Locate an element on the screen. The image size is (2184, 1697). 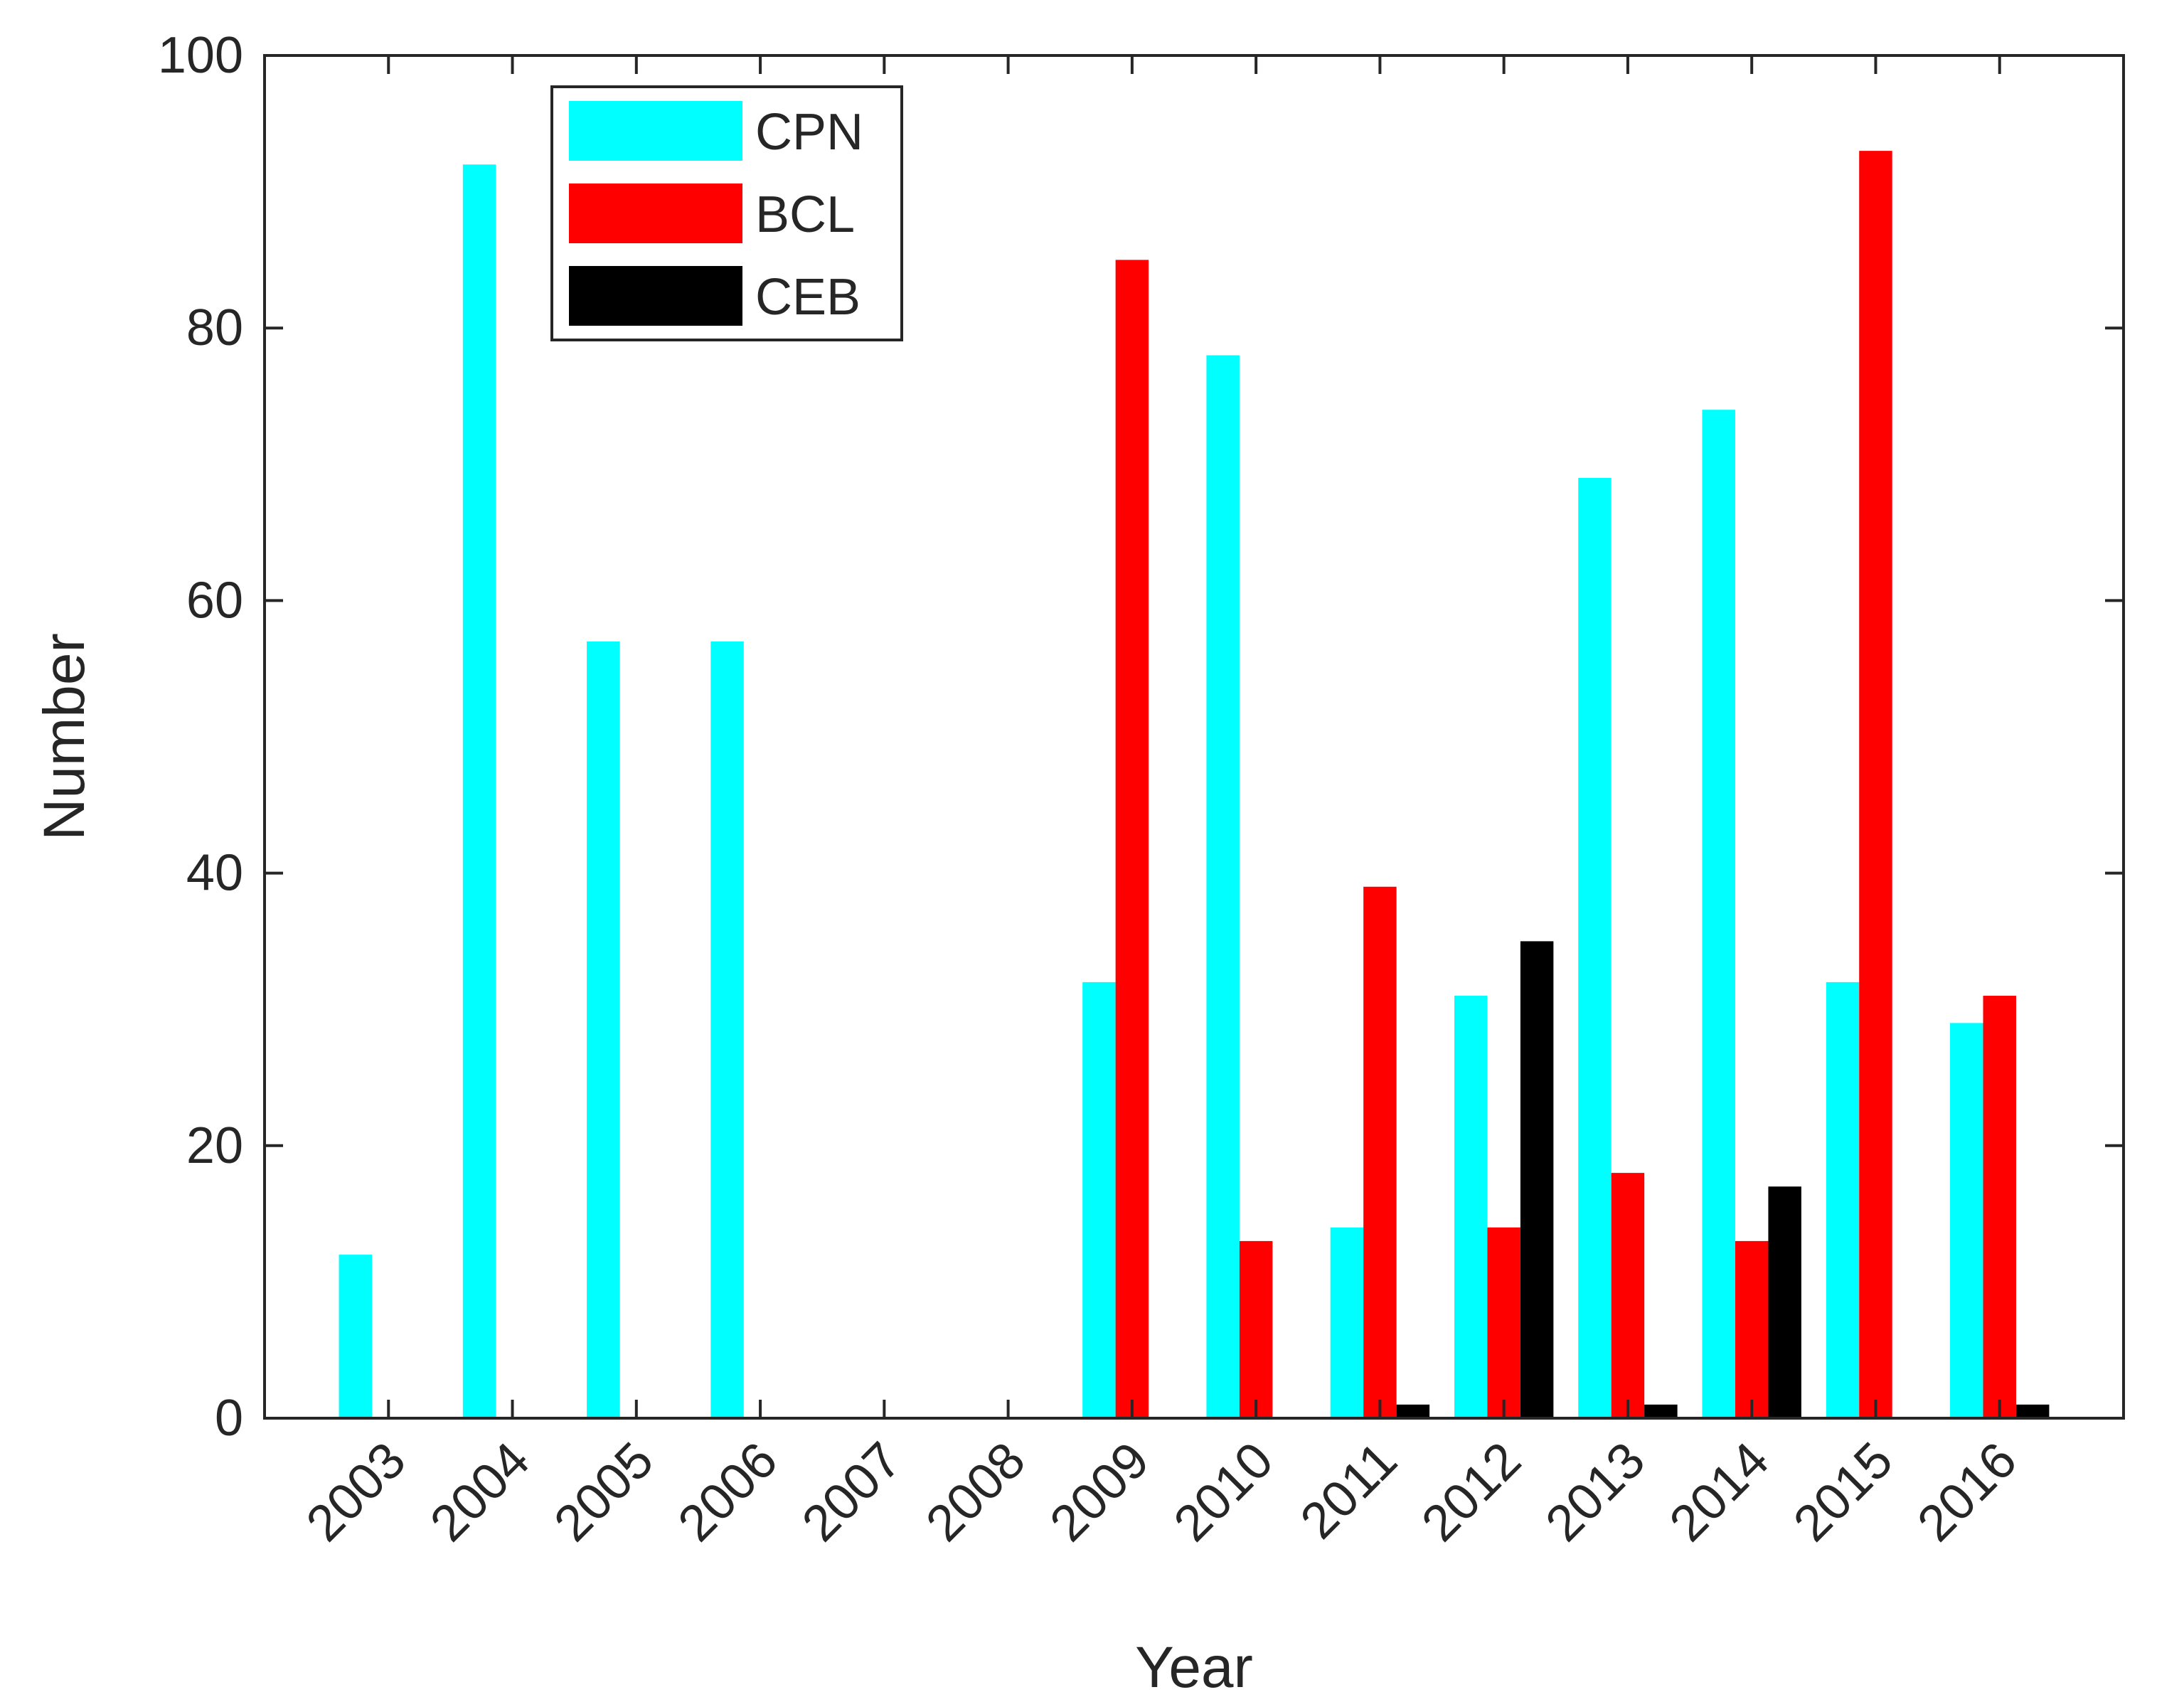
x-tick-label-2005: 2005 is located at coordinates (603, 1492).